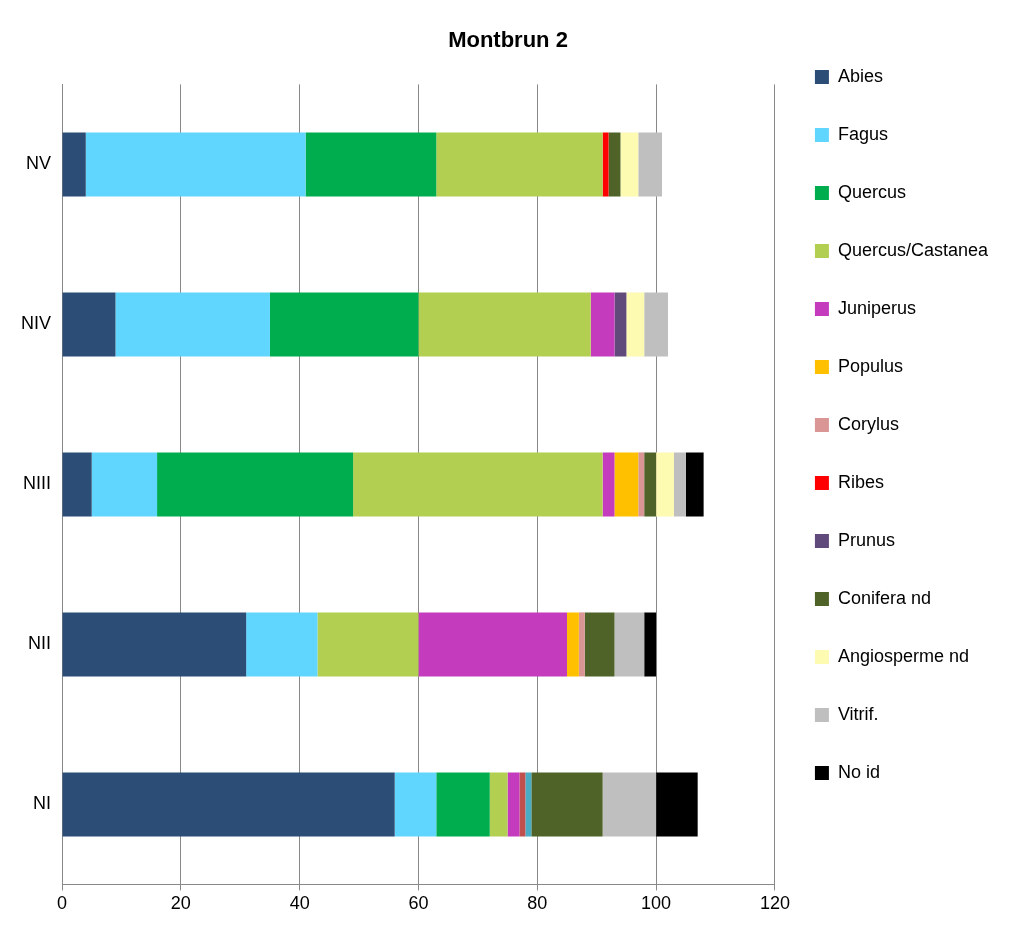 Image resolution: width=1017 pixels, height=937 pixels. What do you see at coordinates (42, 803) in the screenshot?
I see `y-tick-label: NI` at bounding box center [42, 803].